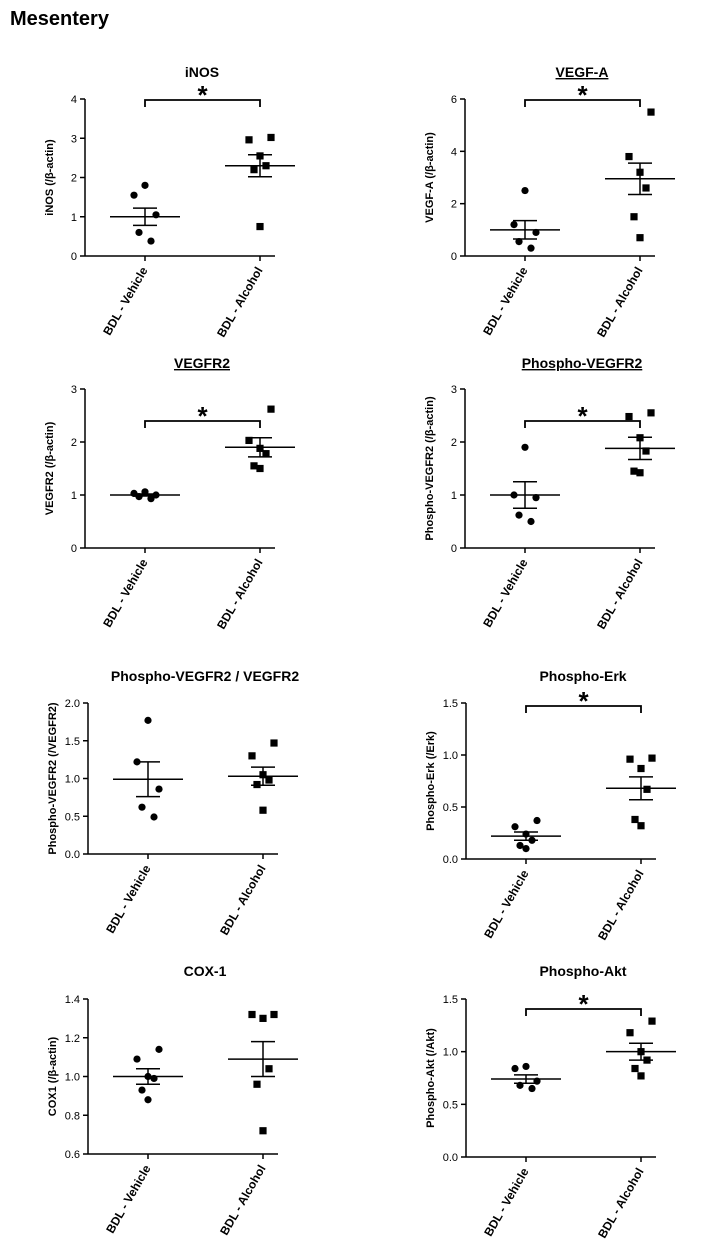 The width and height of the screenshot is (720, 1260). What do you see at coordinates (205, 676) in the screenshot?
I see `chart-title: Phospho-VEGFR2 / VEGFR2` at bounding box center [205, 676].